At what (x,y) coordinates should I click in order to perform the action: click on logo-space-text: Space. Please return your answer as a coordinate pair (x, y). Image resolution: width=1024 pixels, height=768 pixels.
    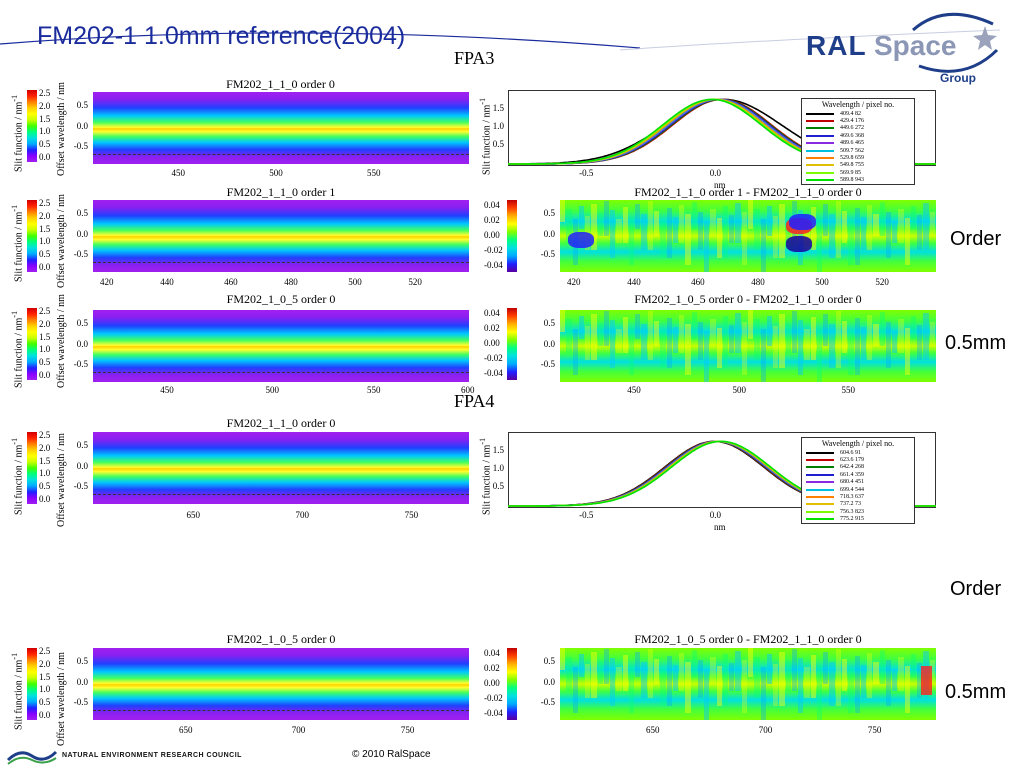
    Looking at the image, I should click on (915, 45).